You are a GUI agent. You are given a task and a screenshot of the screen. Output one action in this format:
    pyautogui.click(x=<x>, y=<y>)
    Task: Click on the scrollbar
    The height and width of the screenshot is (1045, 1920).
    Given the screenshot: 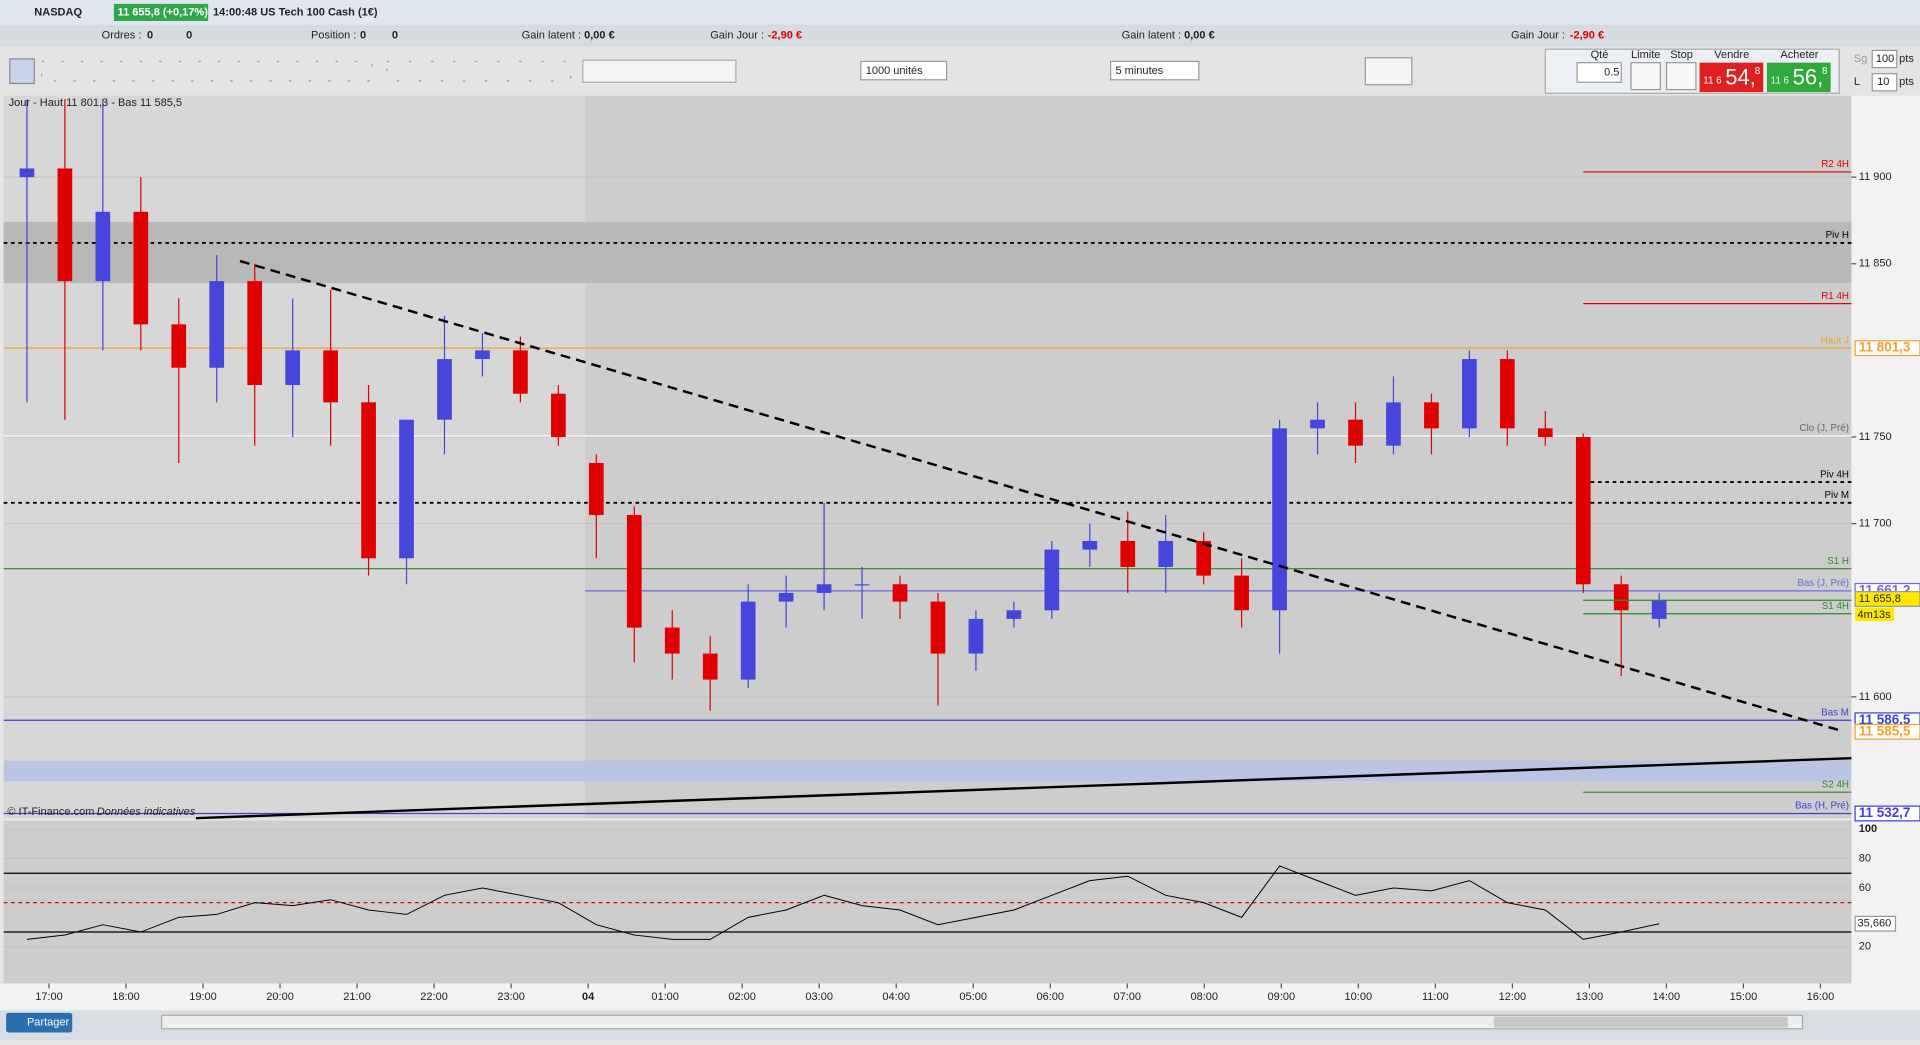 What is the action you would take?
    pyautogui.click(x=982, y=1022)
    